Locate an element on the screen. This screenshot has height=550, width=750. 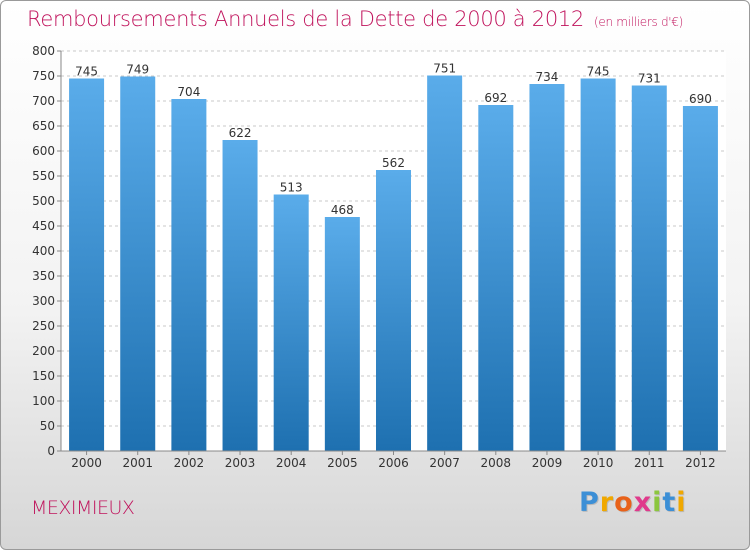
x-tick-label: 2005 is located at coordinates (342, 463).